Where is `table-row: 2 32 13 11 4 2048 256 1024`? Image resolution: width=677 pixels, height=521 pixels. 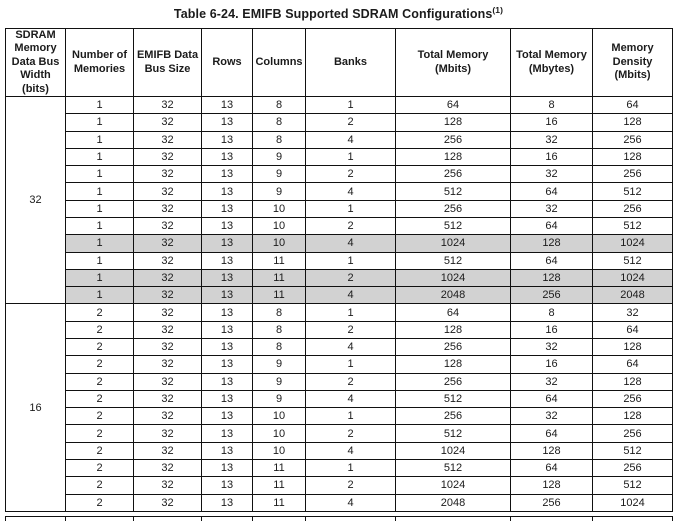
table-row: 2 32 13 11 4 2048 256 1024 is located at coordinates (339, 502).